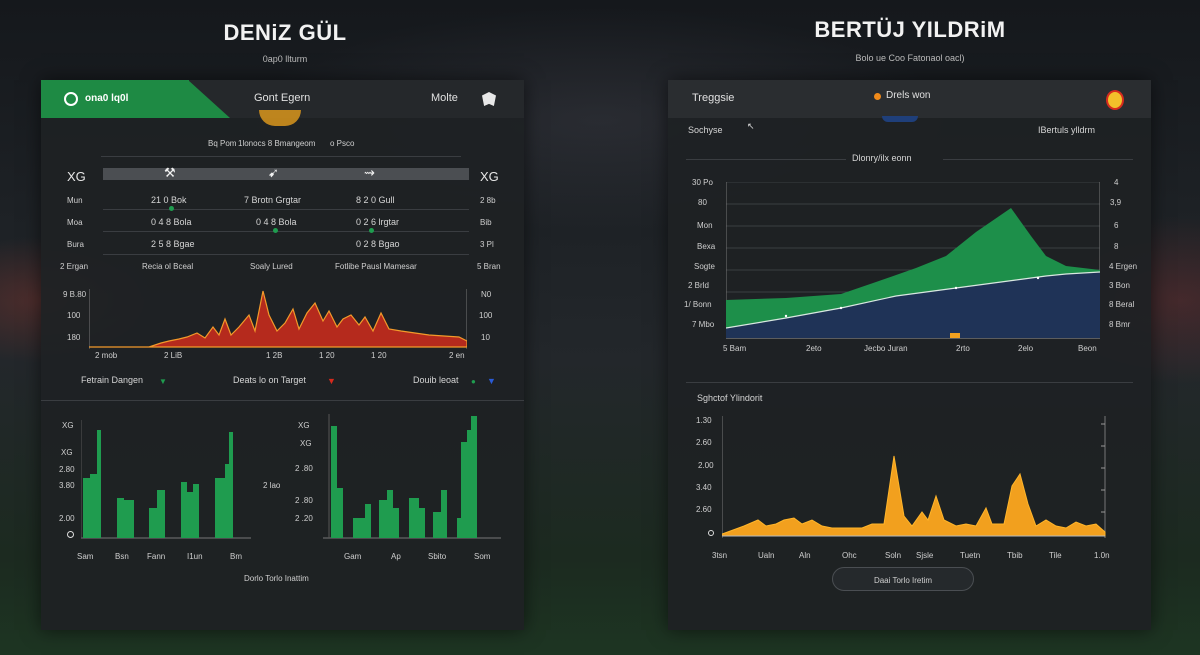 Image resolution: width=1200 pixels, height=655 pixels. Describe the element at coordinates (378, 222) in the screenshot. I see `stat-row2-c3: 0 2 6 lrgtar` at that location.